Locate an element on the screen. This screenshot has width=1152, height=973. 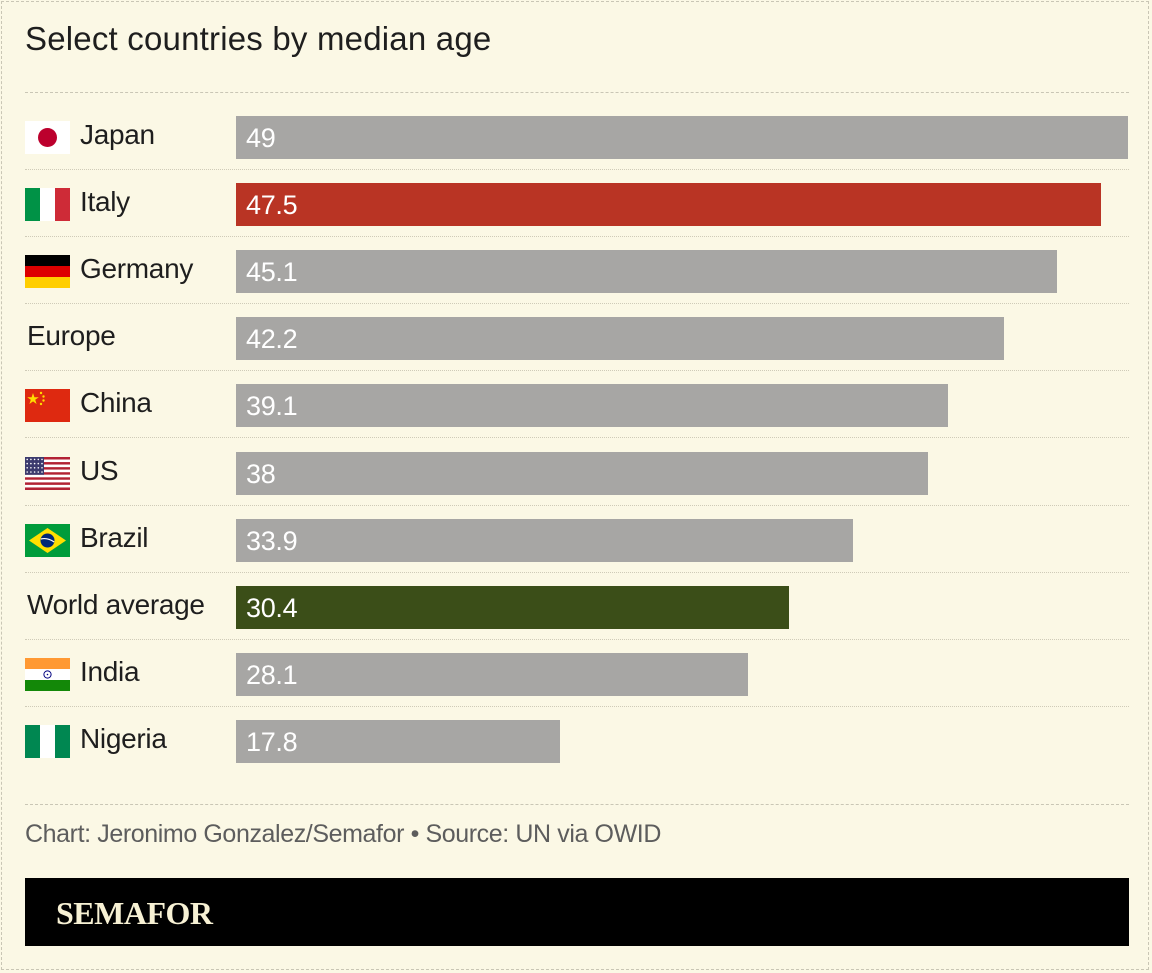
bar-germany is located at coordinates (646, 272).